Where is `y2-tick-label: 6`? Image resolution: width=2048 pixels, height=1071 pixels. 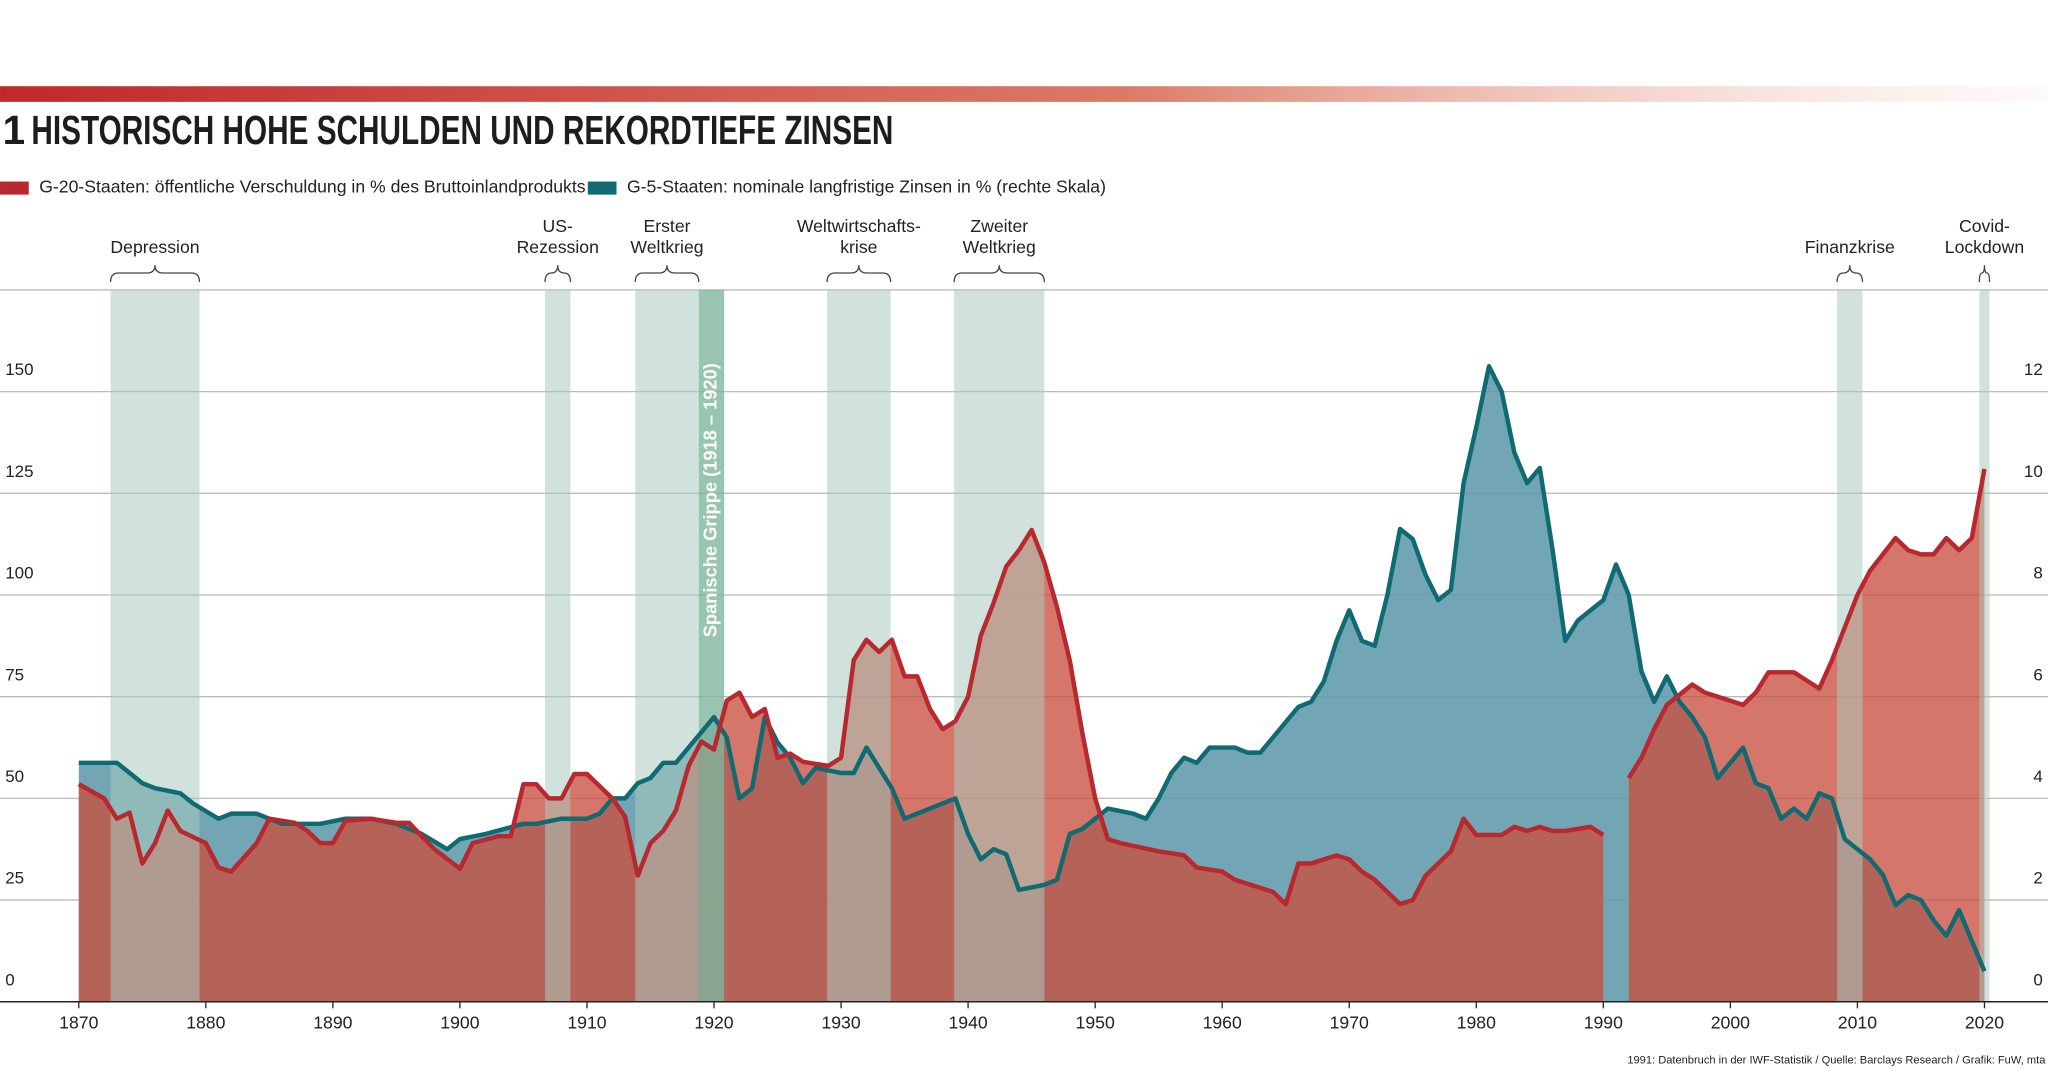
y2-tick-label: 6 is located at coordinates (2037, 674).